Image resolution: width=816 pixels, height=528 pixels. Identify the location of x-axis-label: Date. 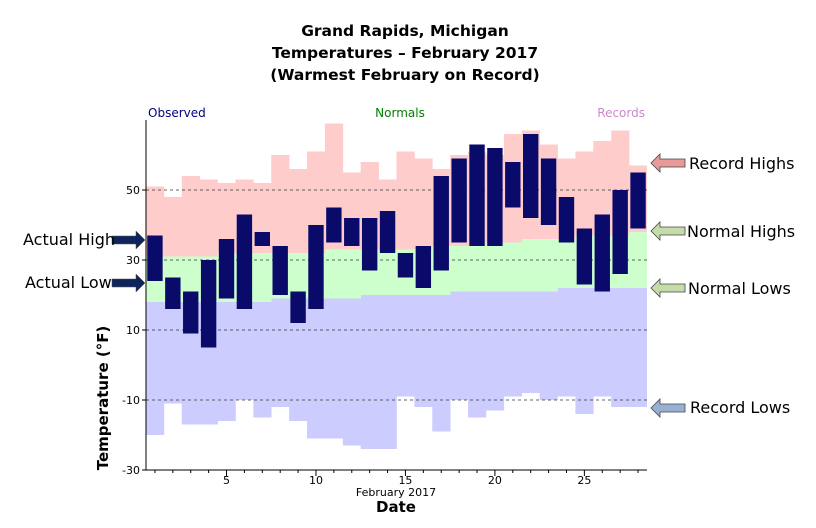
(396, 507).